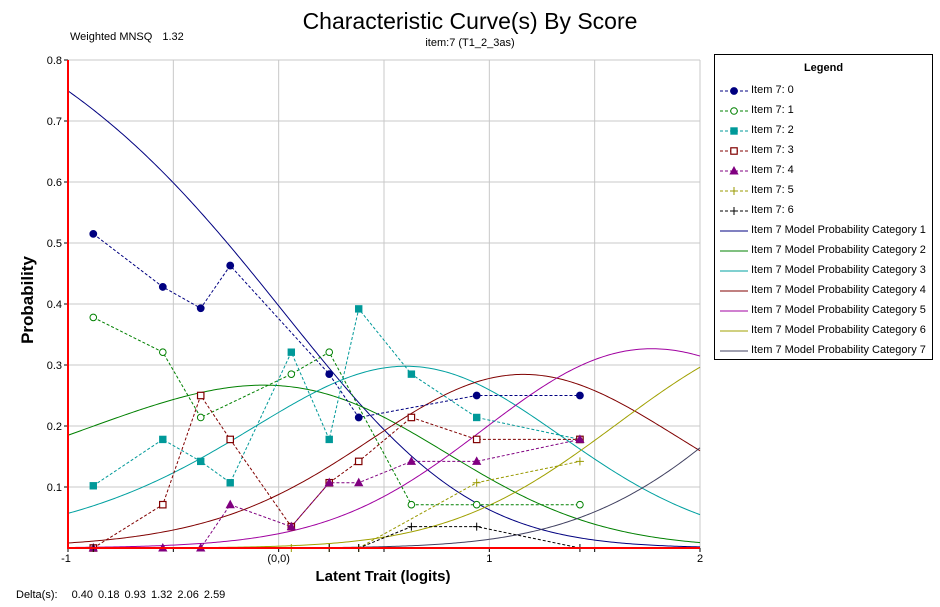  What do you see at coordinates (489, 559) in the screenshot?
I see `x-tick-label: 1` at bounding box center [489, 559].